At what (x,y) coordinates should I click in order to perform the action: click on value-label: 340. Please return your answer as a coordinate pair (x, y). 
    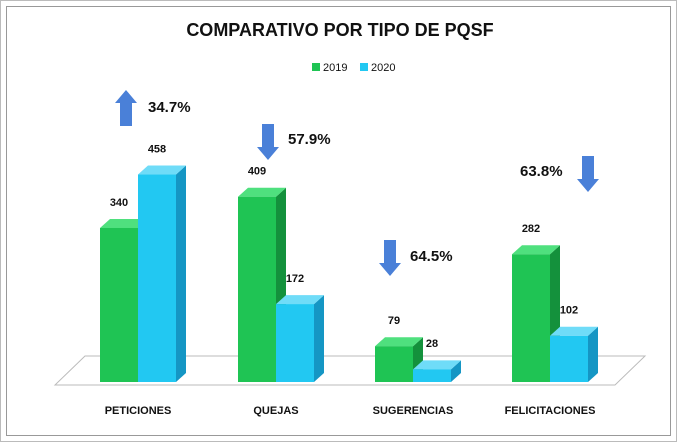
    Looking at the image, I should click on (119, 203).